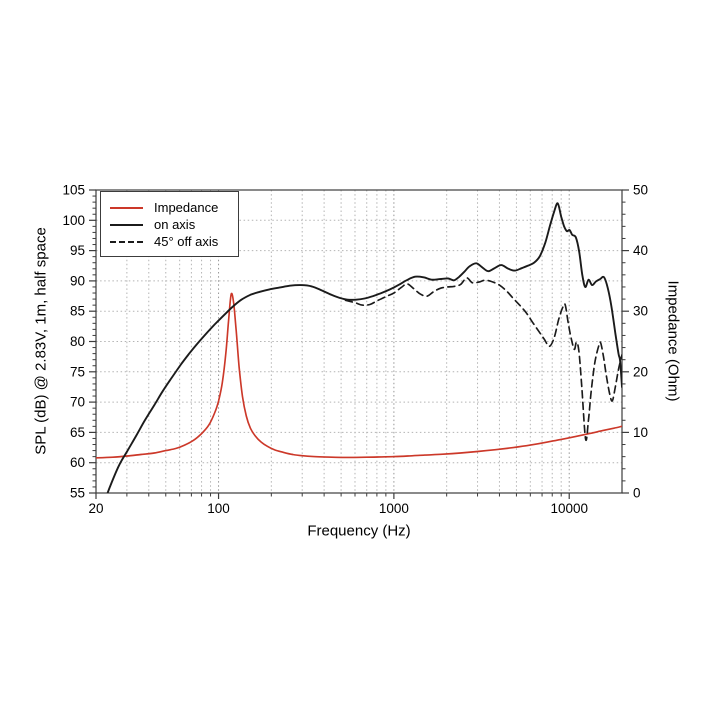 The image size is (720, 720). I want to click on left-axis-tick-label: 60, so click(77, 462).